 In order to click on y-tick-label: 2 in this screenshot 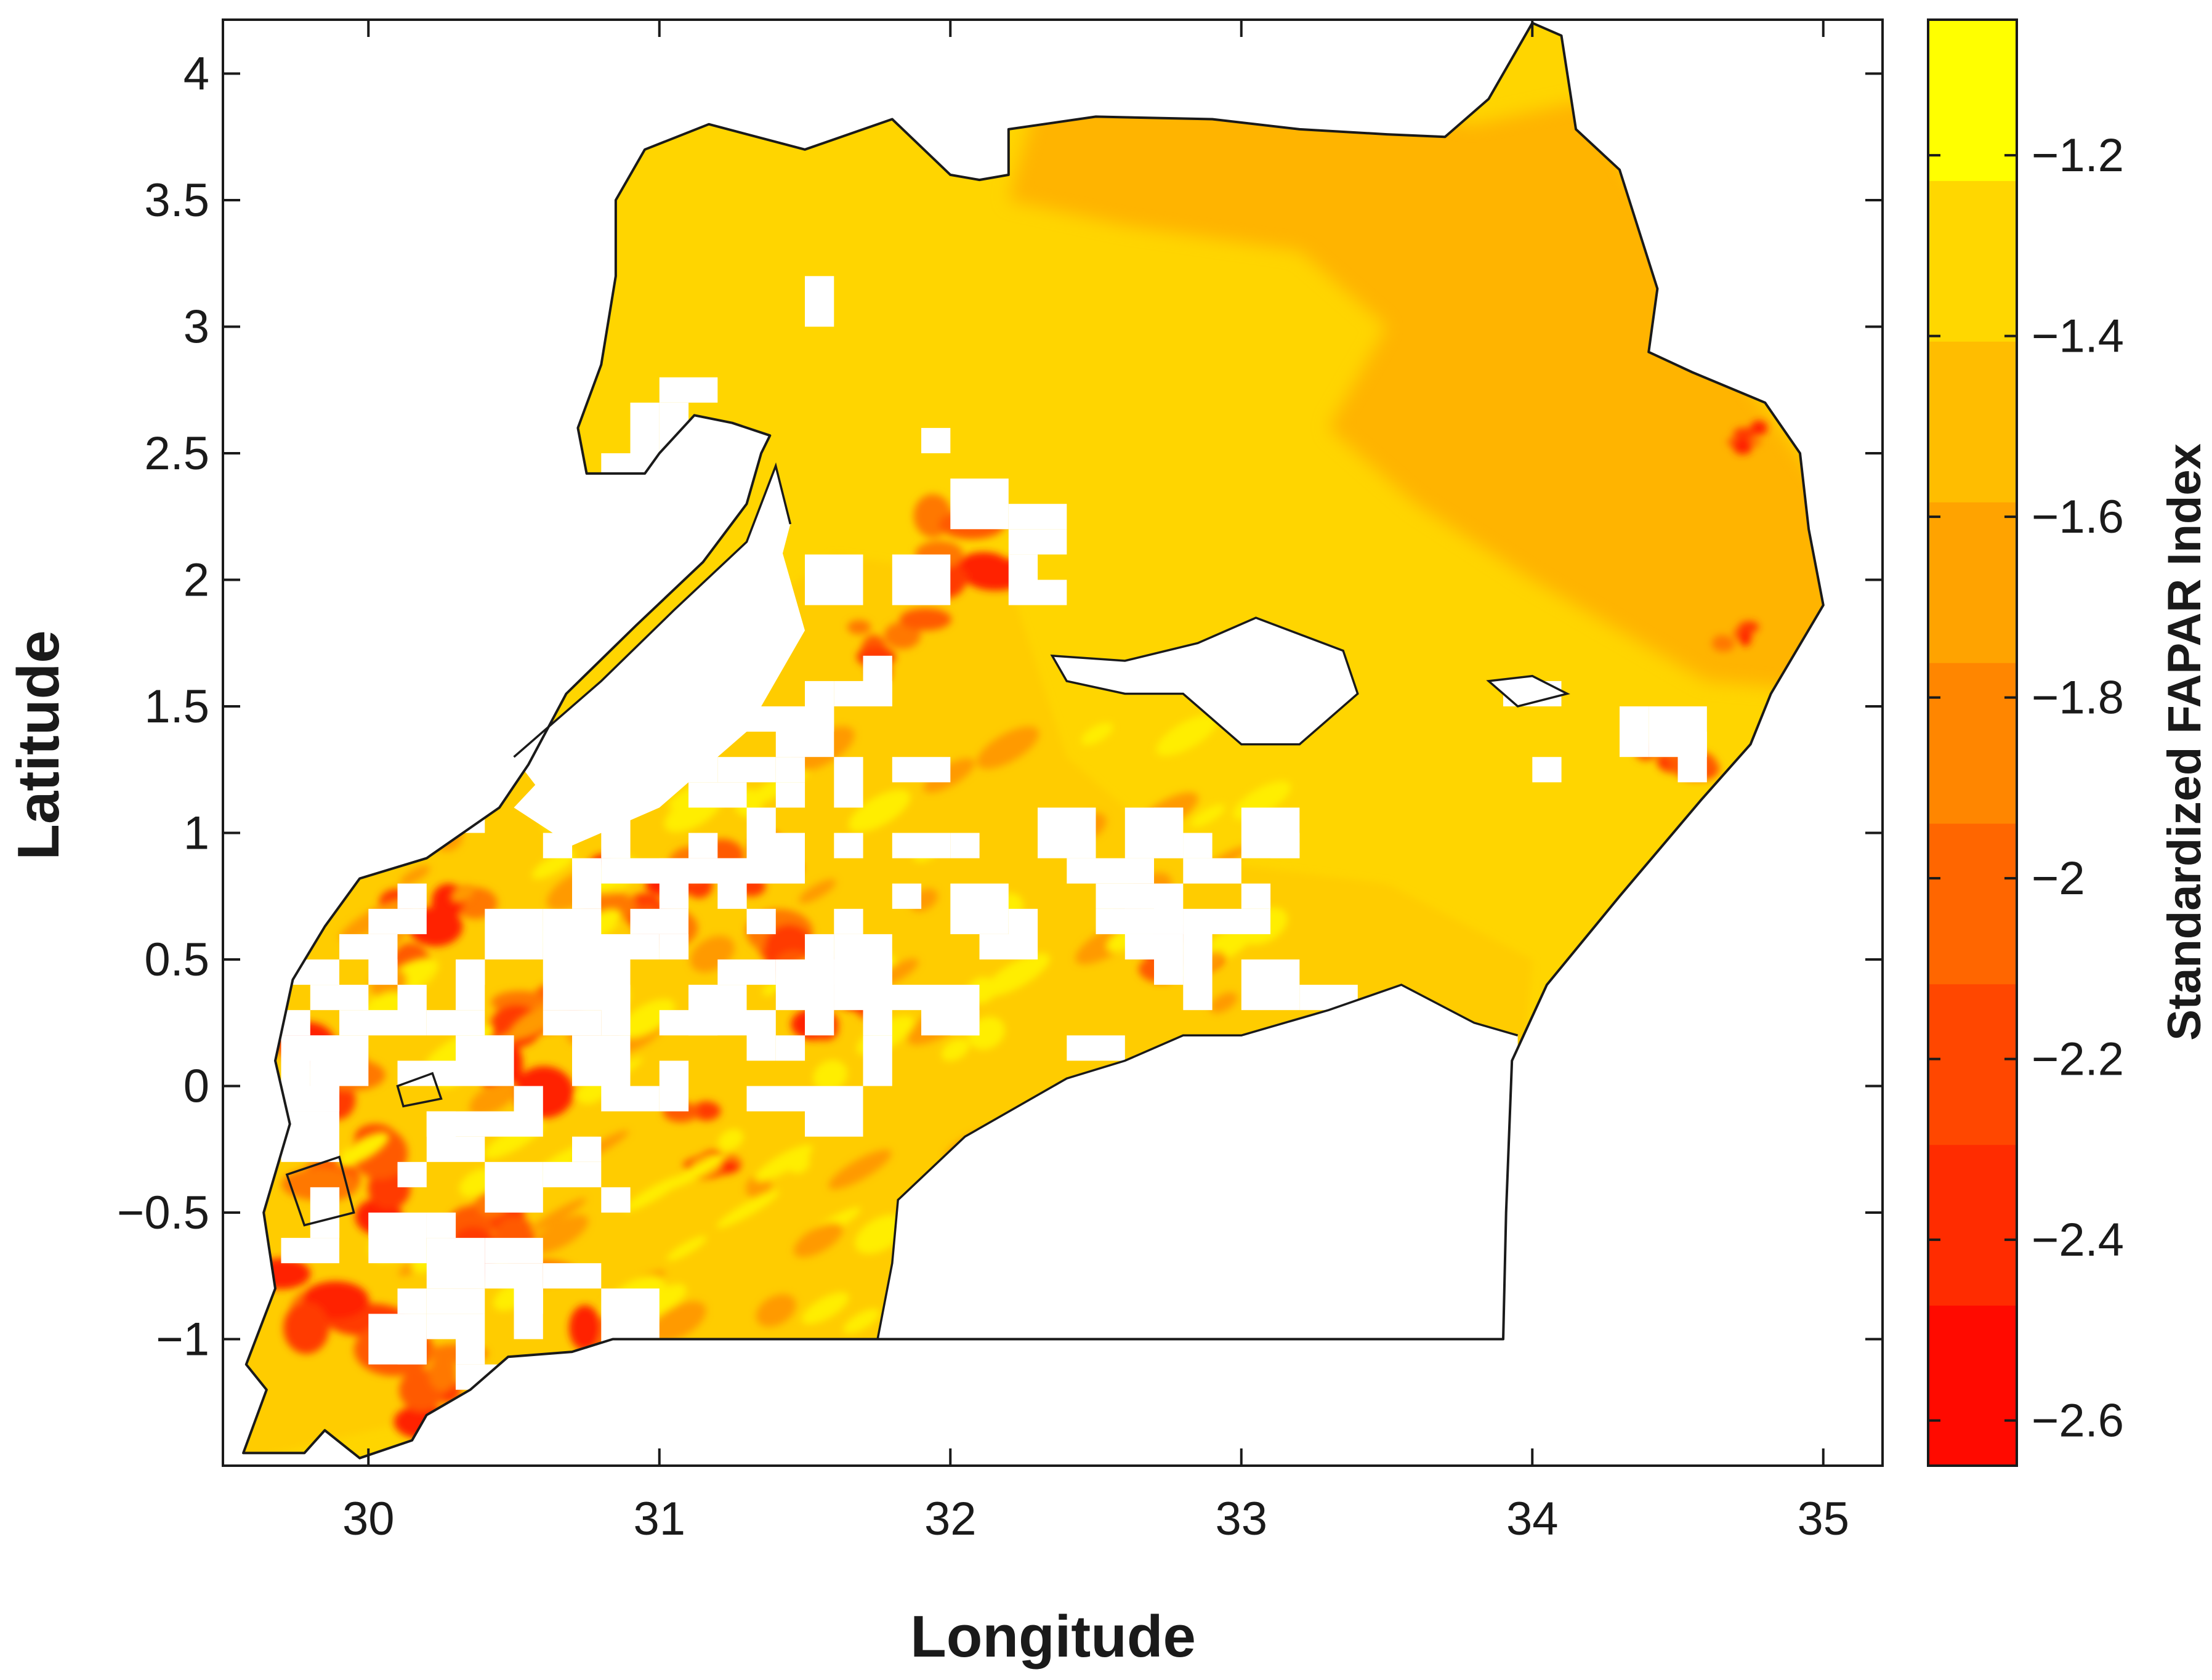, I will do `click(197, 580)`.